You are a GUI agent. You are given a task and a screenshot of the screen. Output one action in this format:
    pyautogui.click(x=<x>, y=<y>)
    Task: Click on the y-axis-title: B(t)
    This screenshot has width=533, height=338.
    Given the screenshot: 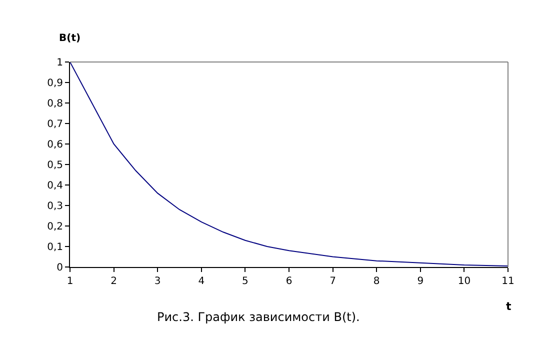 What is the action you would take?
    pyautogui.click(x=70, y=38)
    